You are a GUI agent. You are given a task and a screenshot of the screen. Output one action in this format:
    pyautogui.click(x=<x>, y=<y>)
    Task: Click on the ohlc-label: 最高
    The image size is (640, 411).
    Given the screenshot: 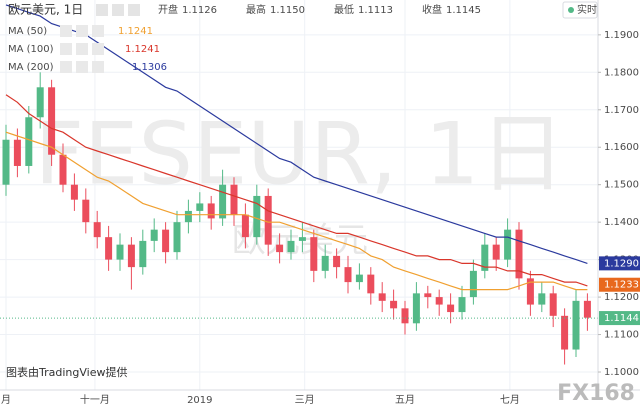 What is the action you would take?
    pyautogui.click(x=256, y=9)
    